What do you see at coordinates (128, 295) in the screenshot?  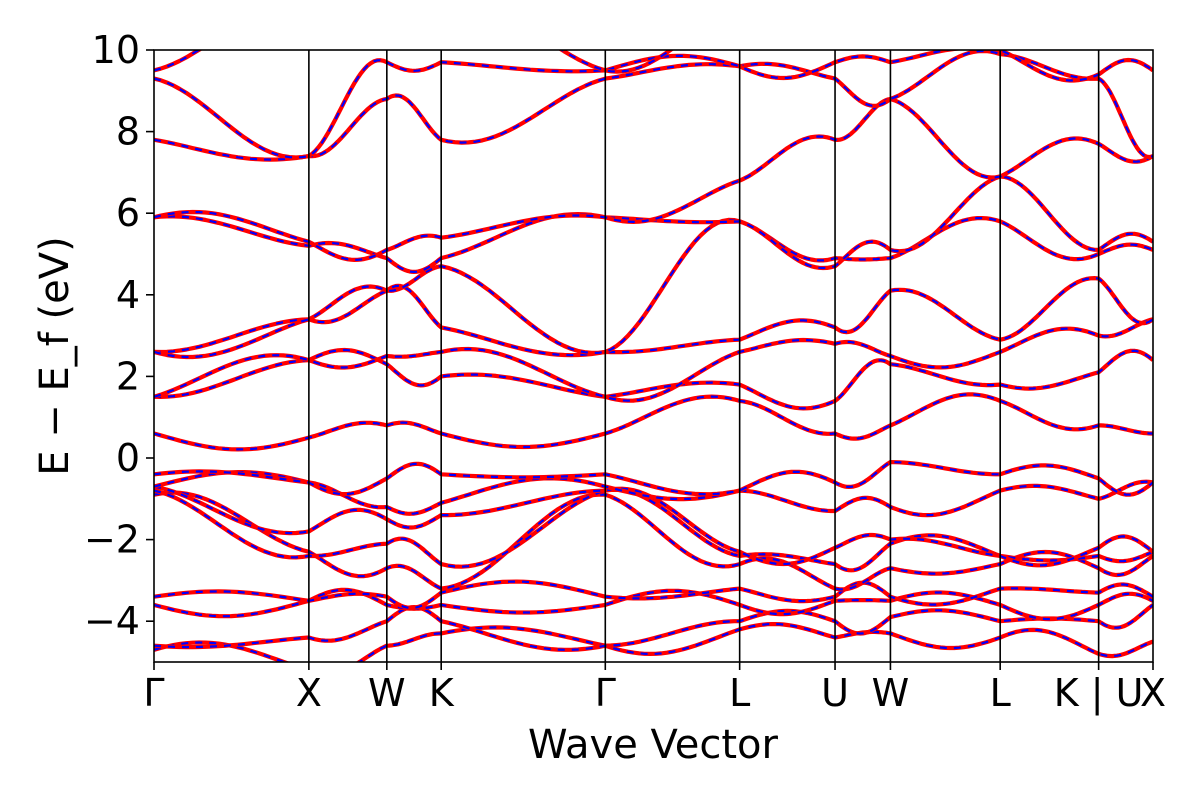 I see `y-tick-label: 4` at bounding box center [128, 295].